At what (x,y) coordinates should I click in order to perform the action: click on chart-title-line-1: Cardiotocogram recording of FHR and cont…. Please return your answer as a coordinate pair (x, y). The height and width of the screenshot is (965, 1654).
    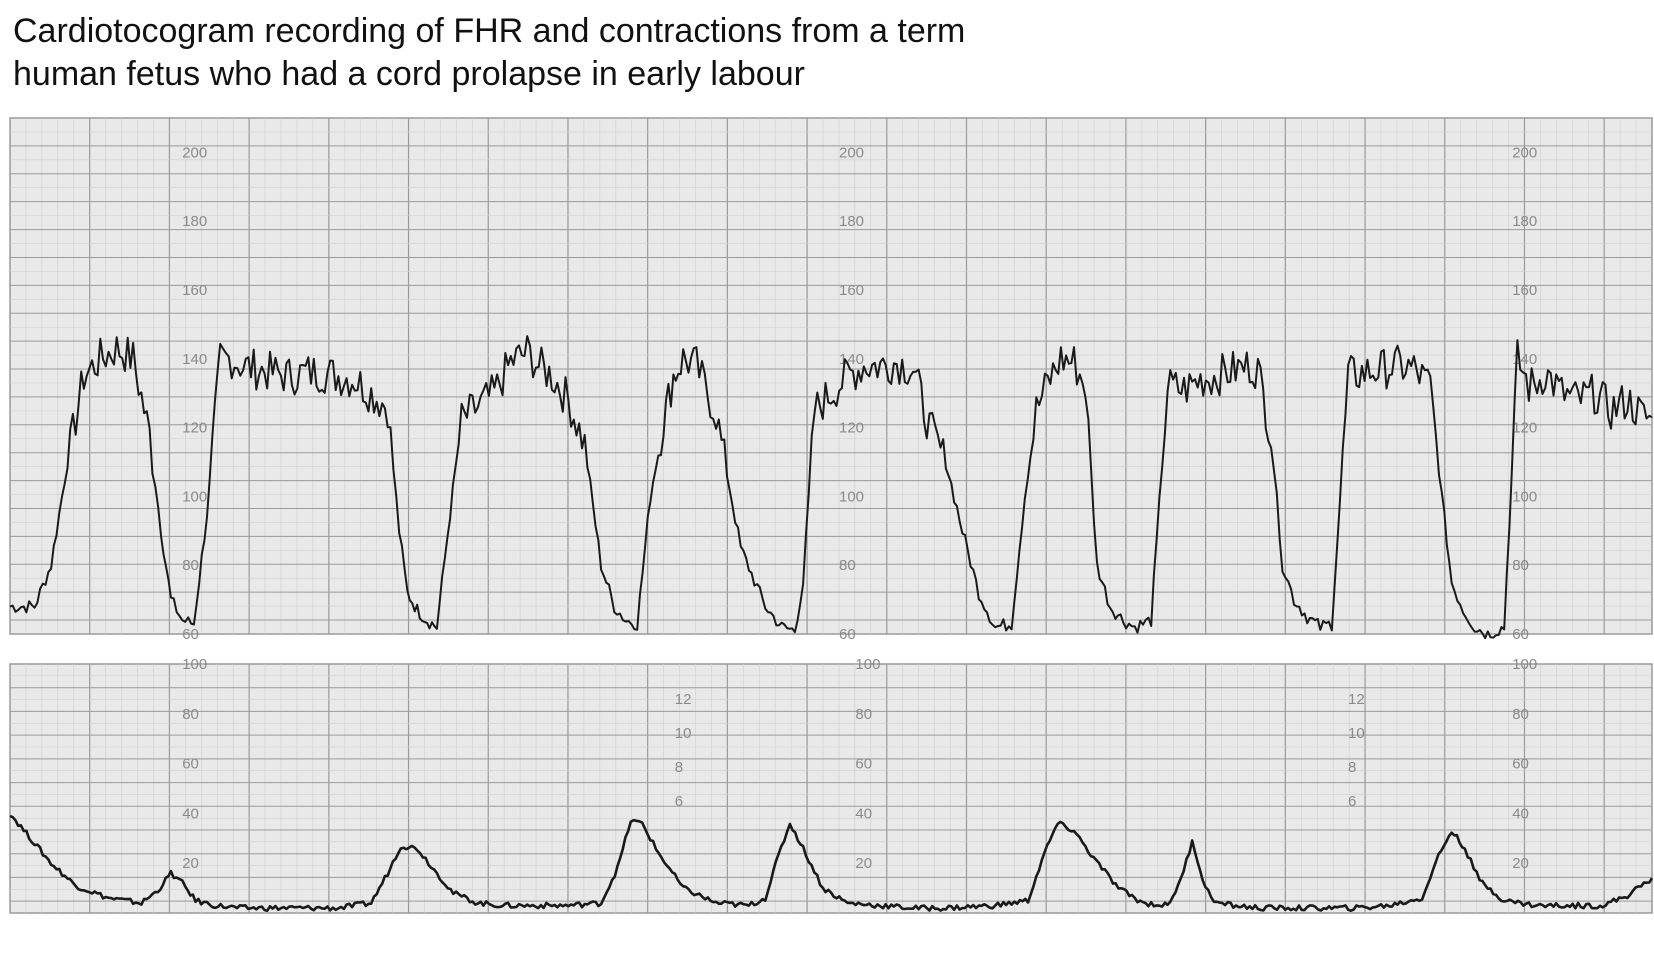
    Looking at the image, I should click on (489, 31).